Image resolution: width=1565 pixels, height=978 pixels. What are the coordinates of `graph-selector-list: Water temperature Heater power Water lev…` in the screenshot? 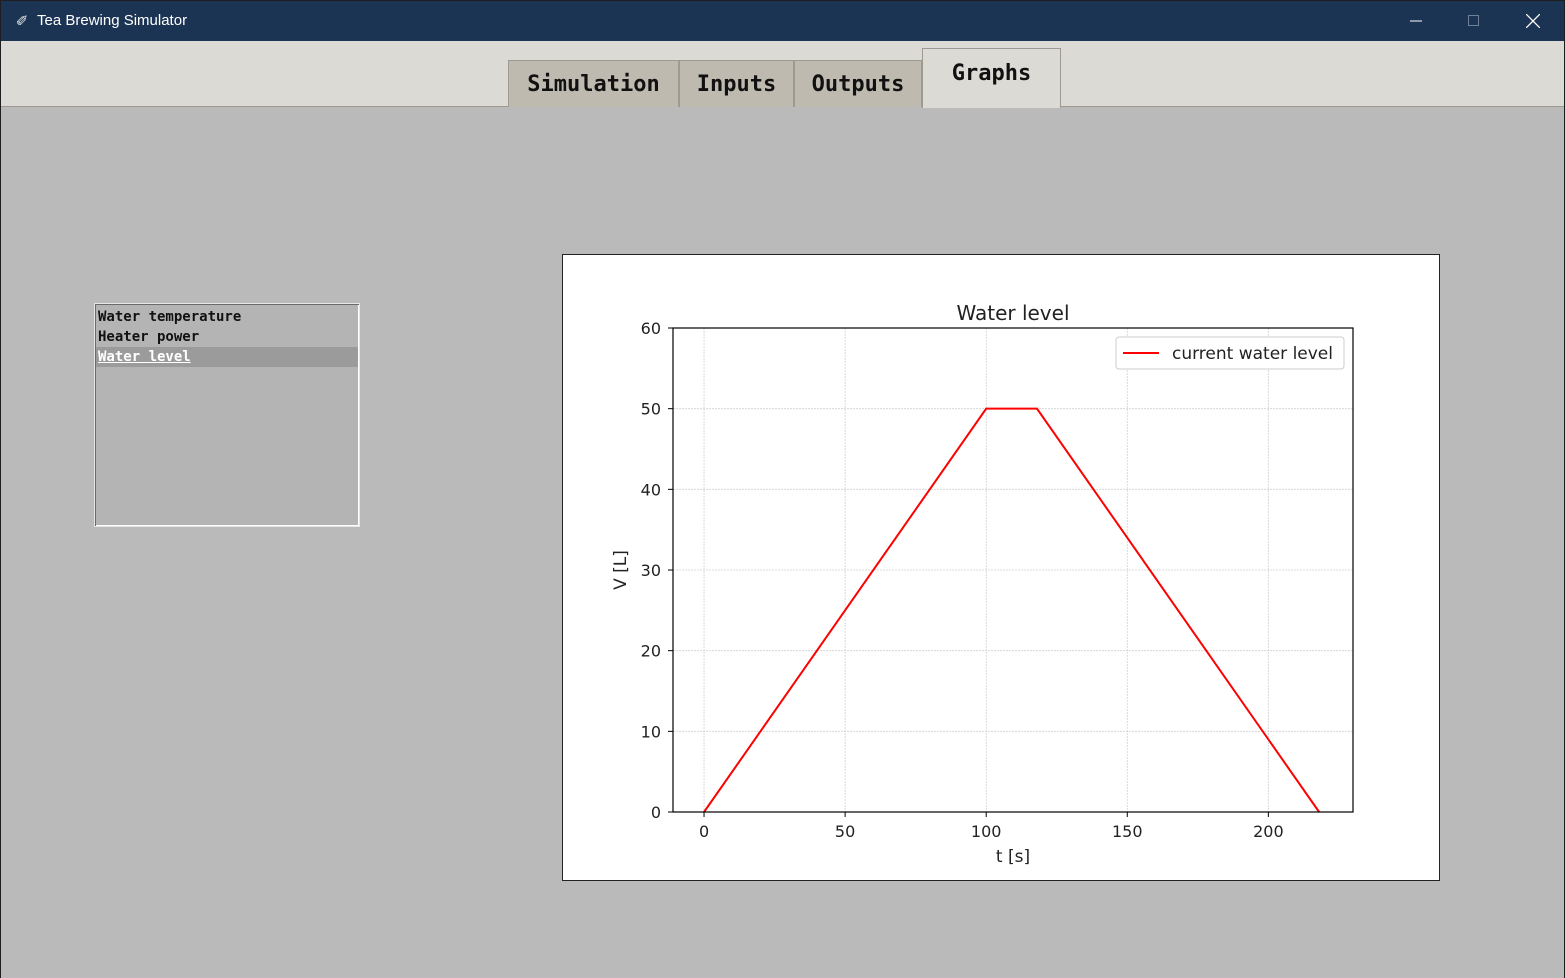 It's located at (227, 415).